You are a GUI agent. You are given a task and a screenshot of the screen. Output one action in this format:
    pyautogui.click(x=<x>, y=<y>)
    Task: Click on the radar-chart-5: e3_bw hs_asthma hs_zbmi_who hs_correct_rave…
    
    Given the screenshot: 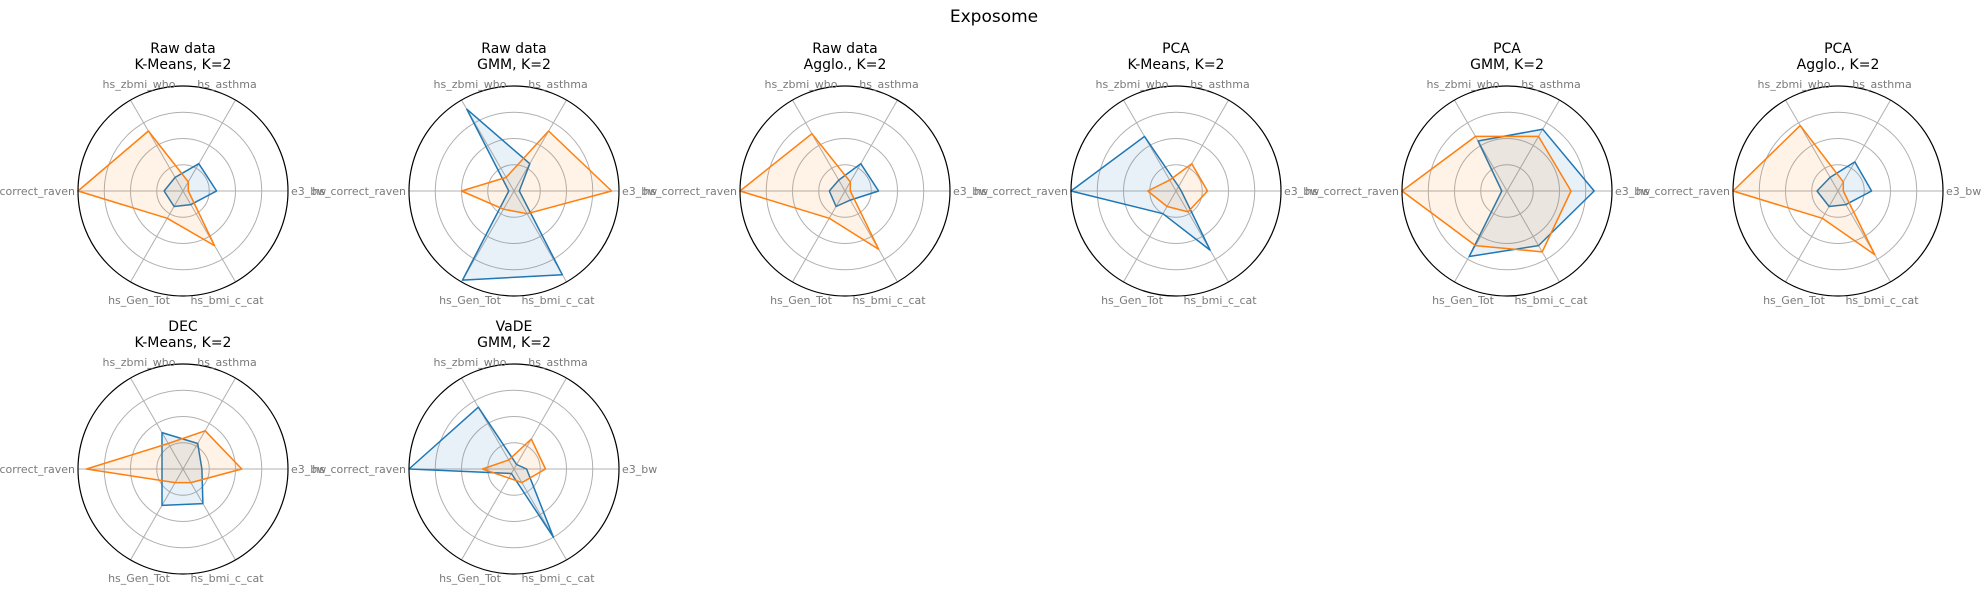 What is the action you would take?
    pyautogui.click(x=1477, y=174)
    